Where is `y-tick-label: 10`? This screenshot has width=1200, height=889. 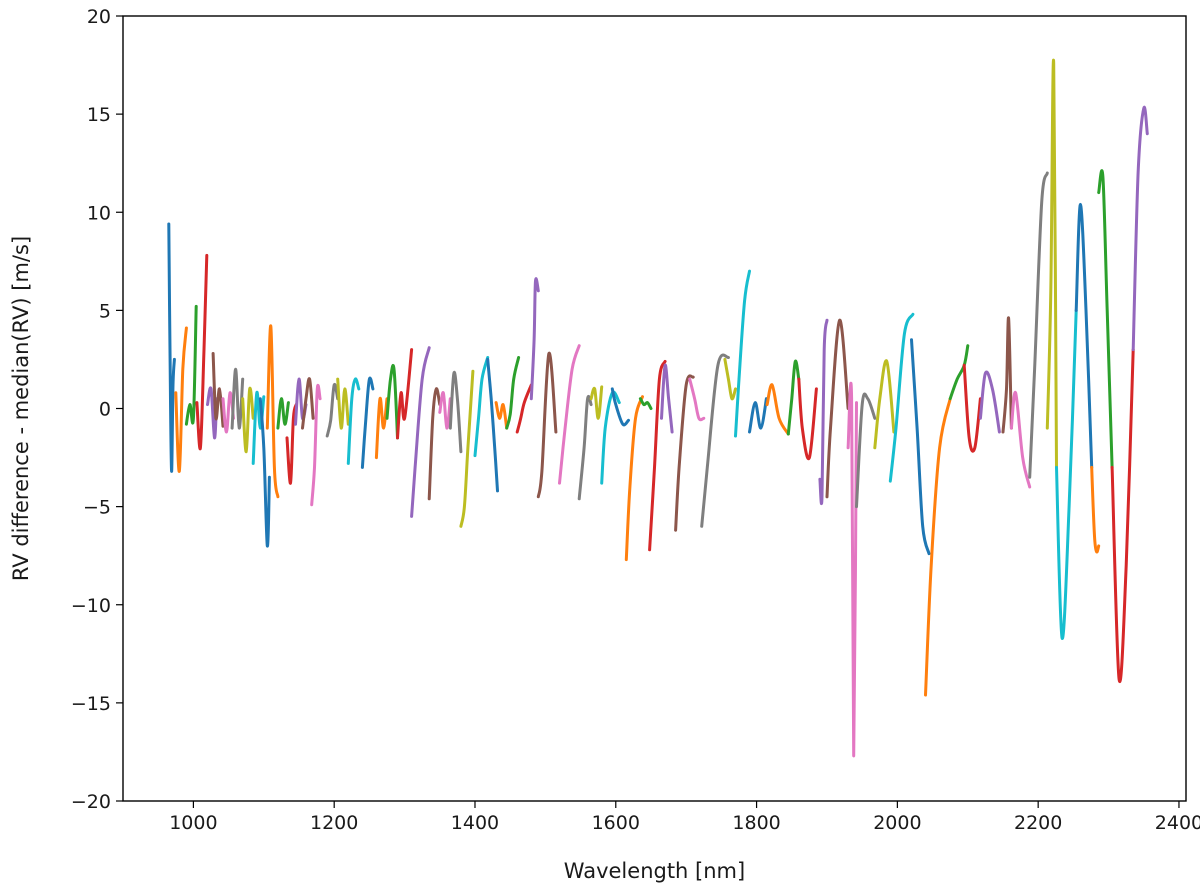
y-tick-label: 10 is located at coordinates (99, 213).